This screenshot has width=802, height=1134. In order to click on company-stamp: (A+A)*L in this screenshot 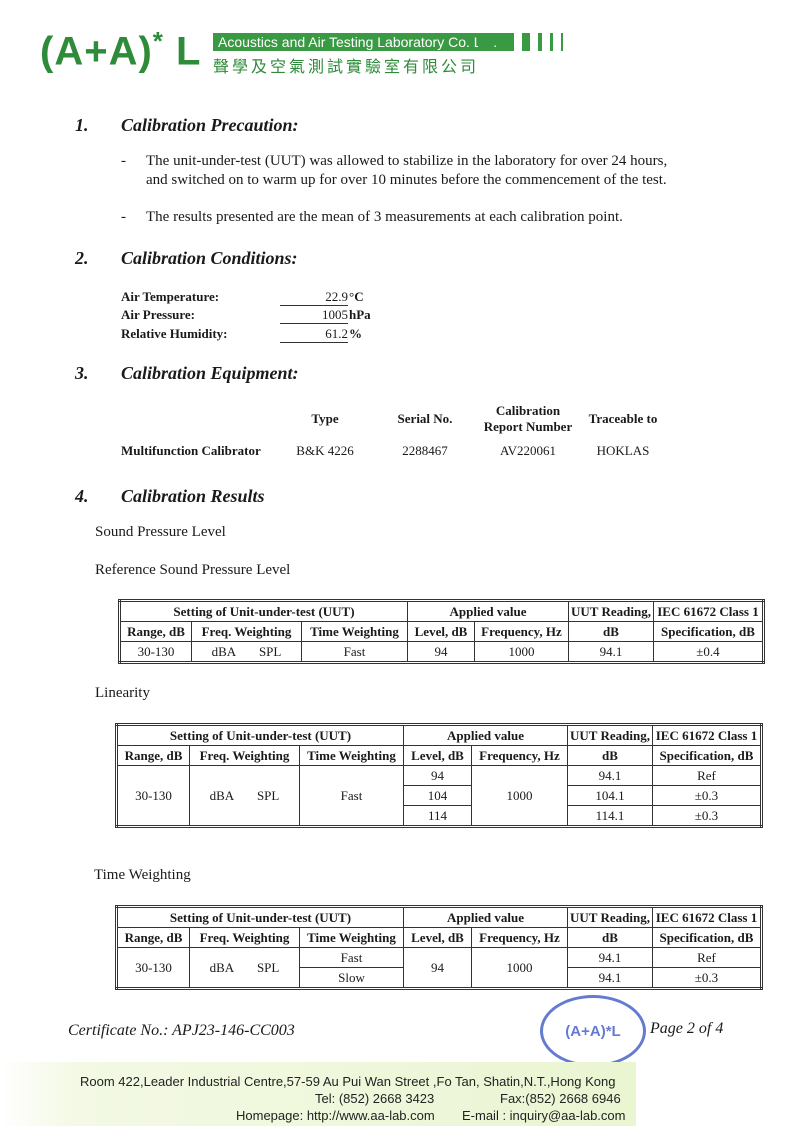, I will do `click(593, 1031)`.